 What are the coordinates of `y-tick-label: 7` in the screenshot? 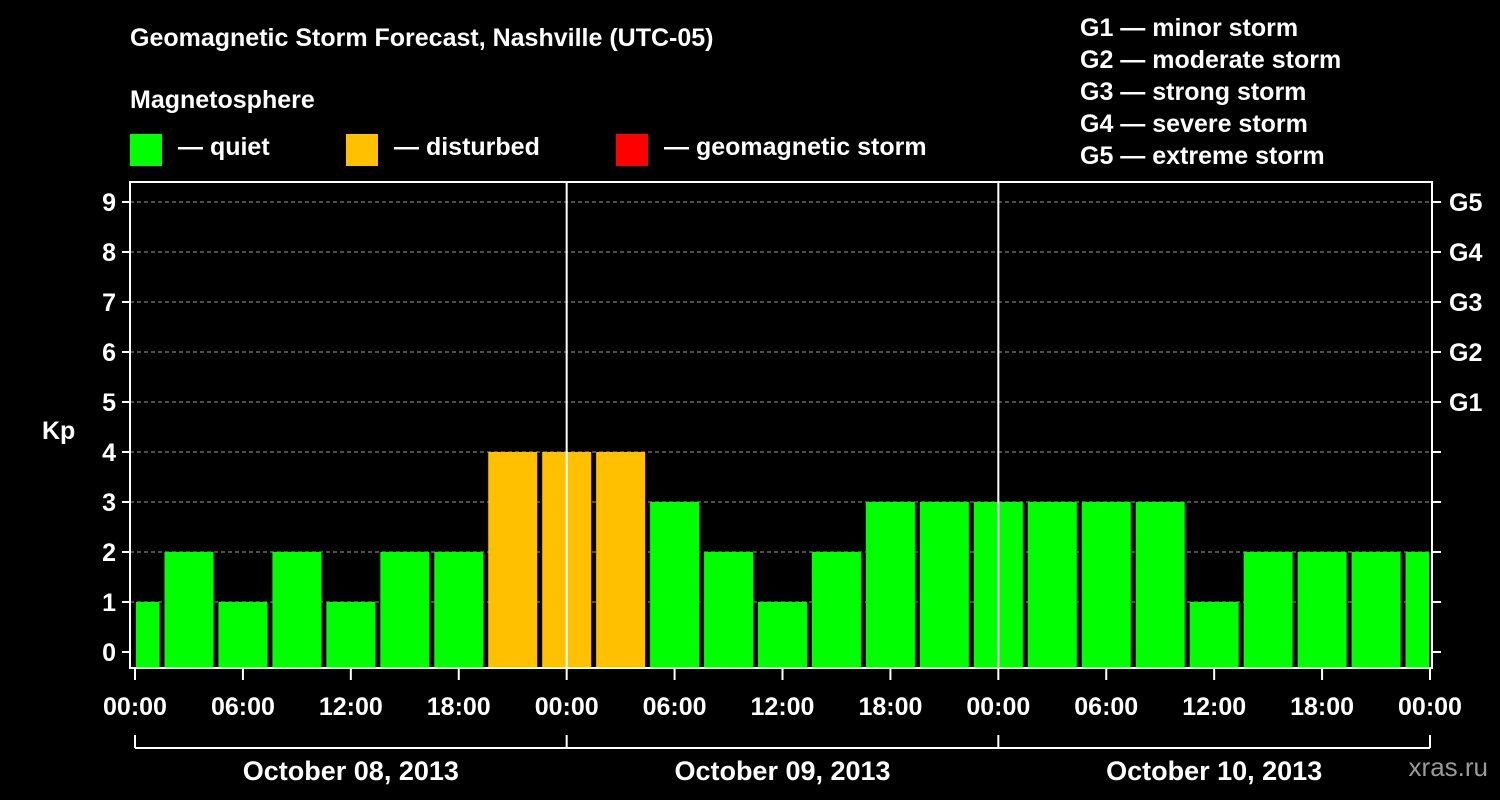 It's located at (109, 303).